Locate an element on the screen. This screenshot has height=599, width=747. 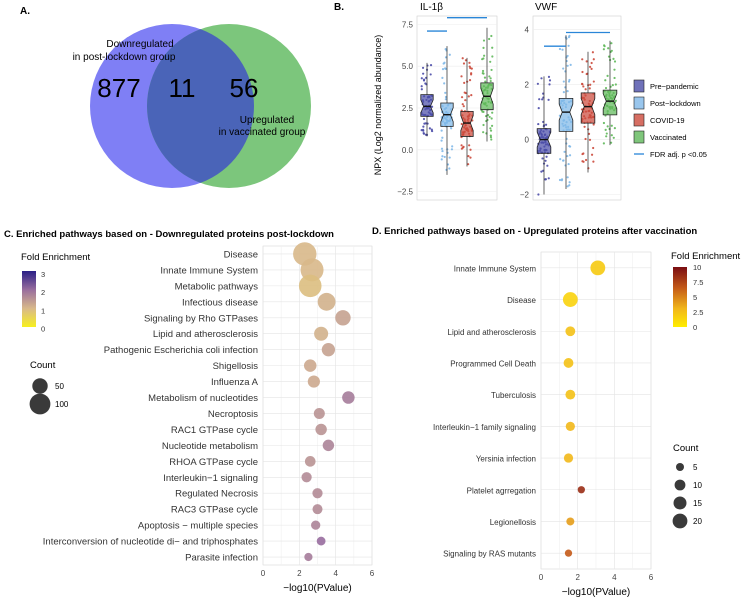
fold-tick-label: 2.5 is located at coordinates (698, 312).